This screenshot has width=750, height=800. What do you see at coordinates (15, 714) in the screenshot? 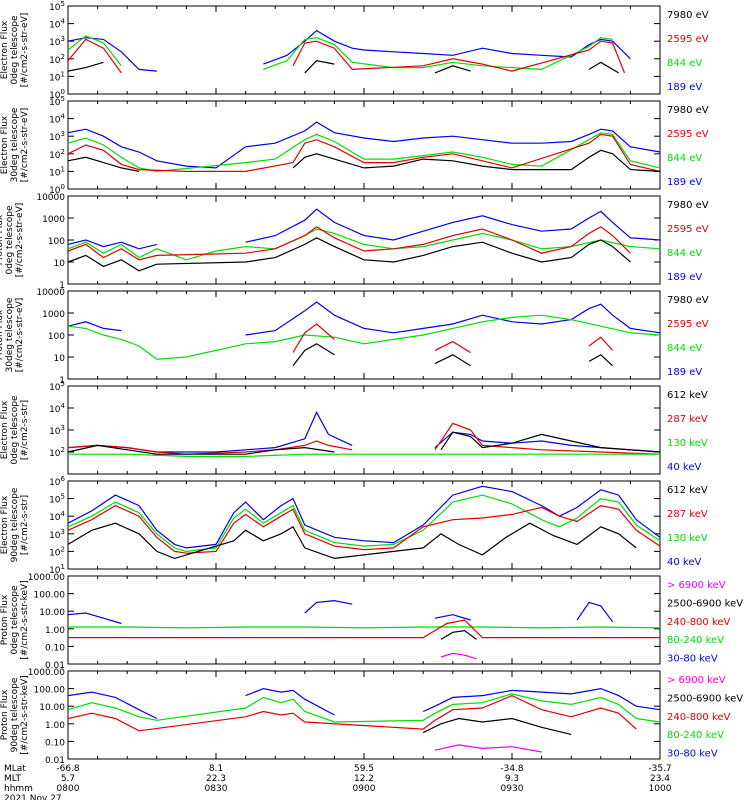
I see `y-axis-label: 90deg telescope` at bounding box center [15, 714].